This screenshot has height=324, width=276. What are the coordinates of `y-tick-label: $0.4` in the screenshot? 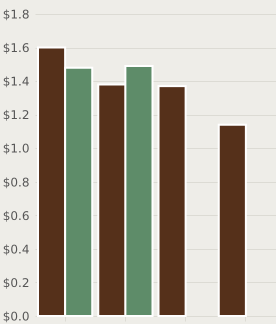 It's located at (16, 249).